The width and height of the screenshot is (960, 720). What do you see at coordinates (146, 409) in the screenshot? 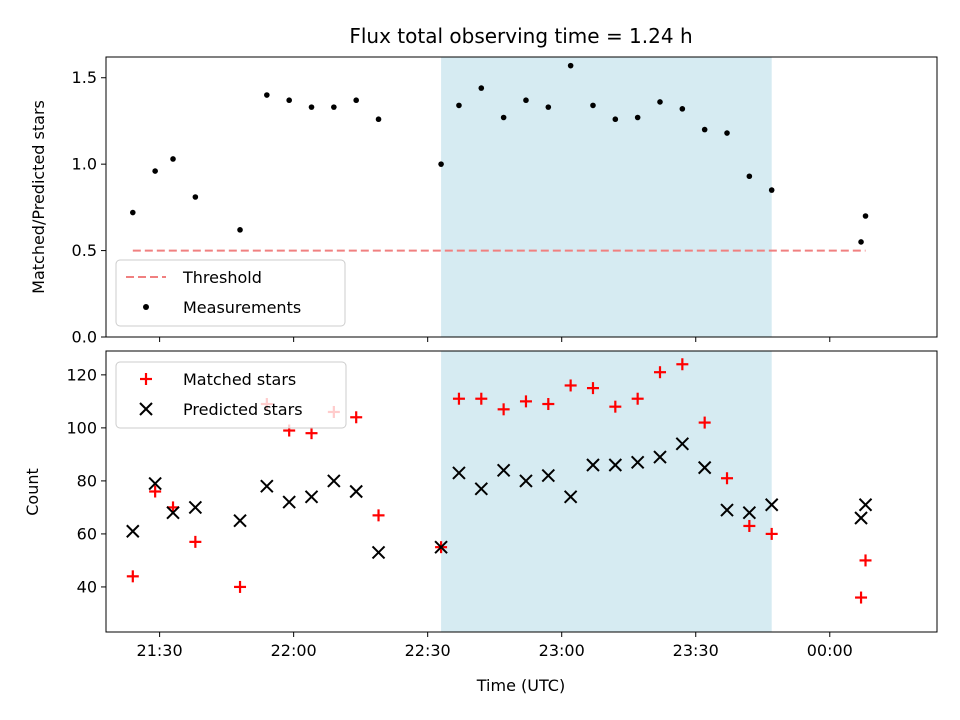
I see `legend-predicted-swatch` at bounding box center [146, 409].